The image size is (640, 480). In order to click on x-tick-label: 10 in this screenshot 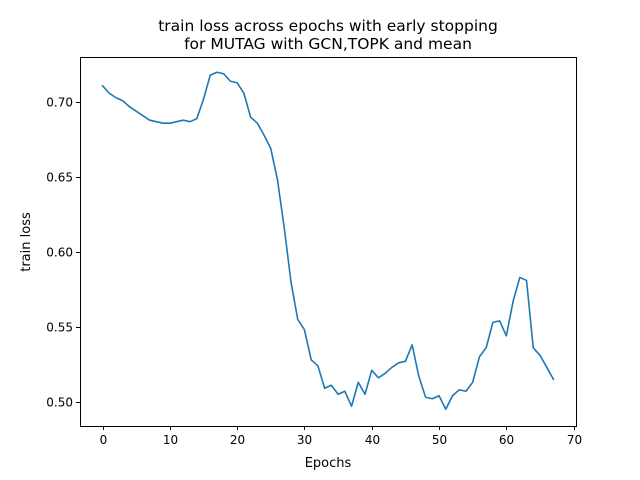, I will do `click(170, 440)`.